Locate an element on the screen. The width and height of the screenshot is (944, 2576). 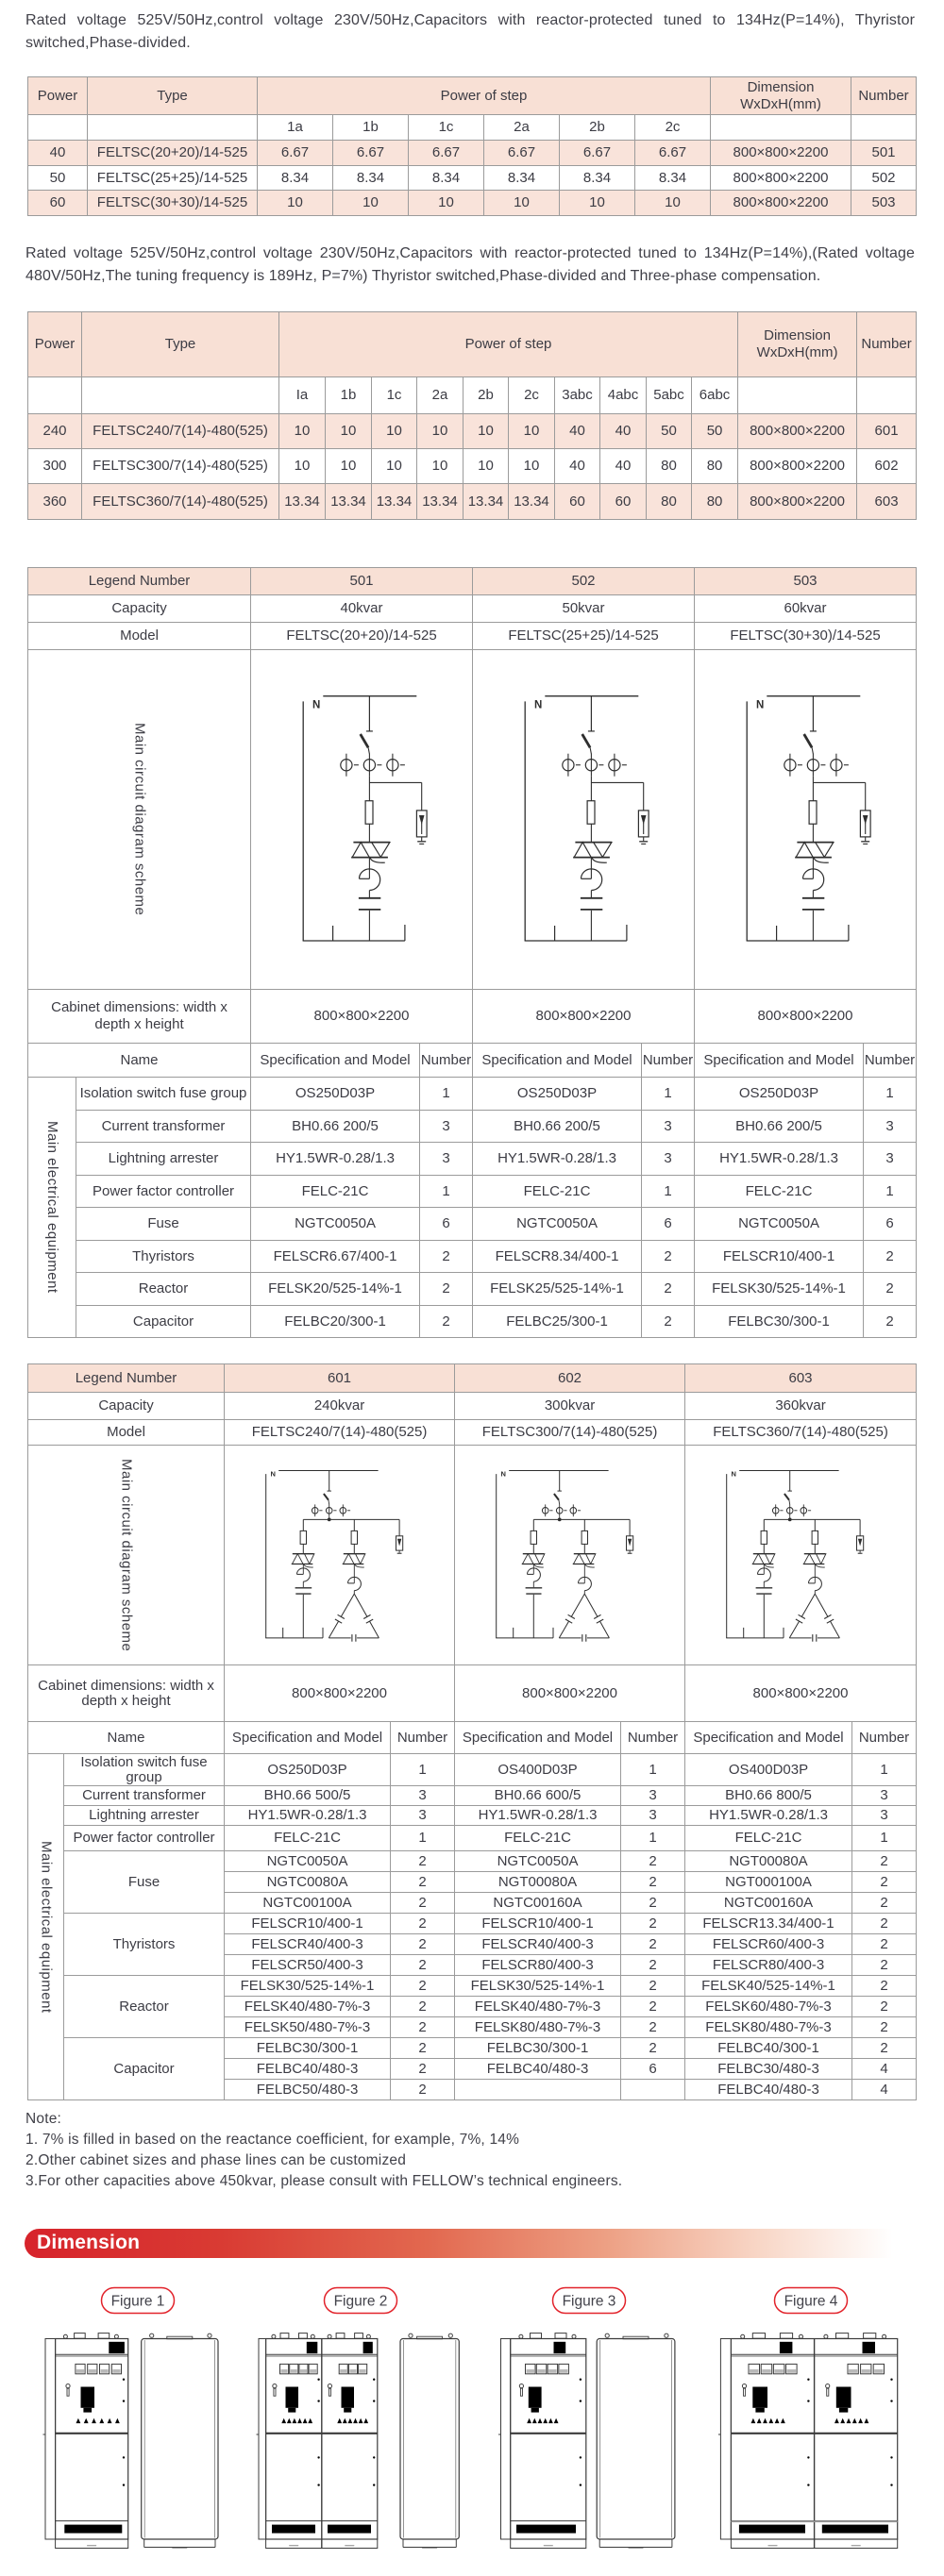
svg-text: Figure 2 is located at coordinates (361, 2302).